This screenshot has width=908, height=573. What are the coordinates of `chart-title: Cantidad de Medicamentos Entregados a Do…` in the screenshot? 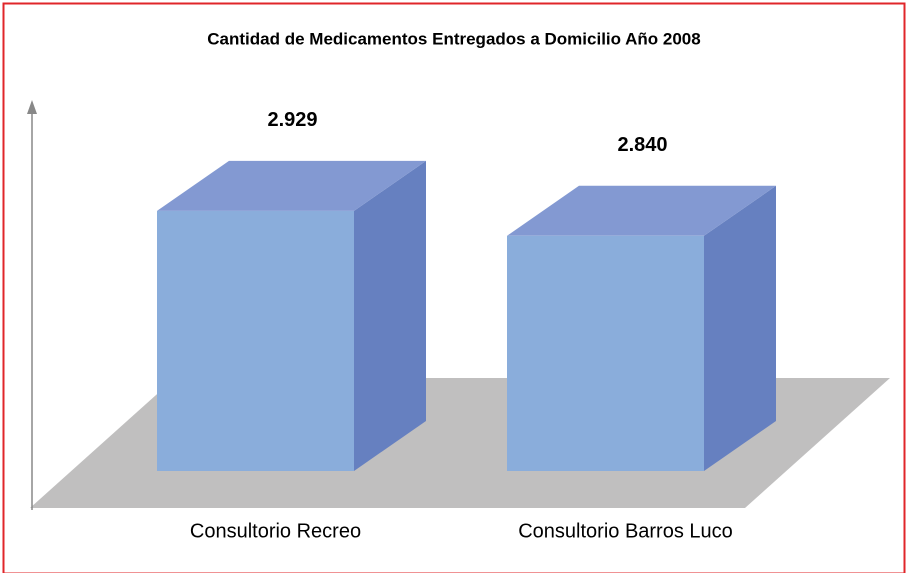 It's located at (453, 38).